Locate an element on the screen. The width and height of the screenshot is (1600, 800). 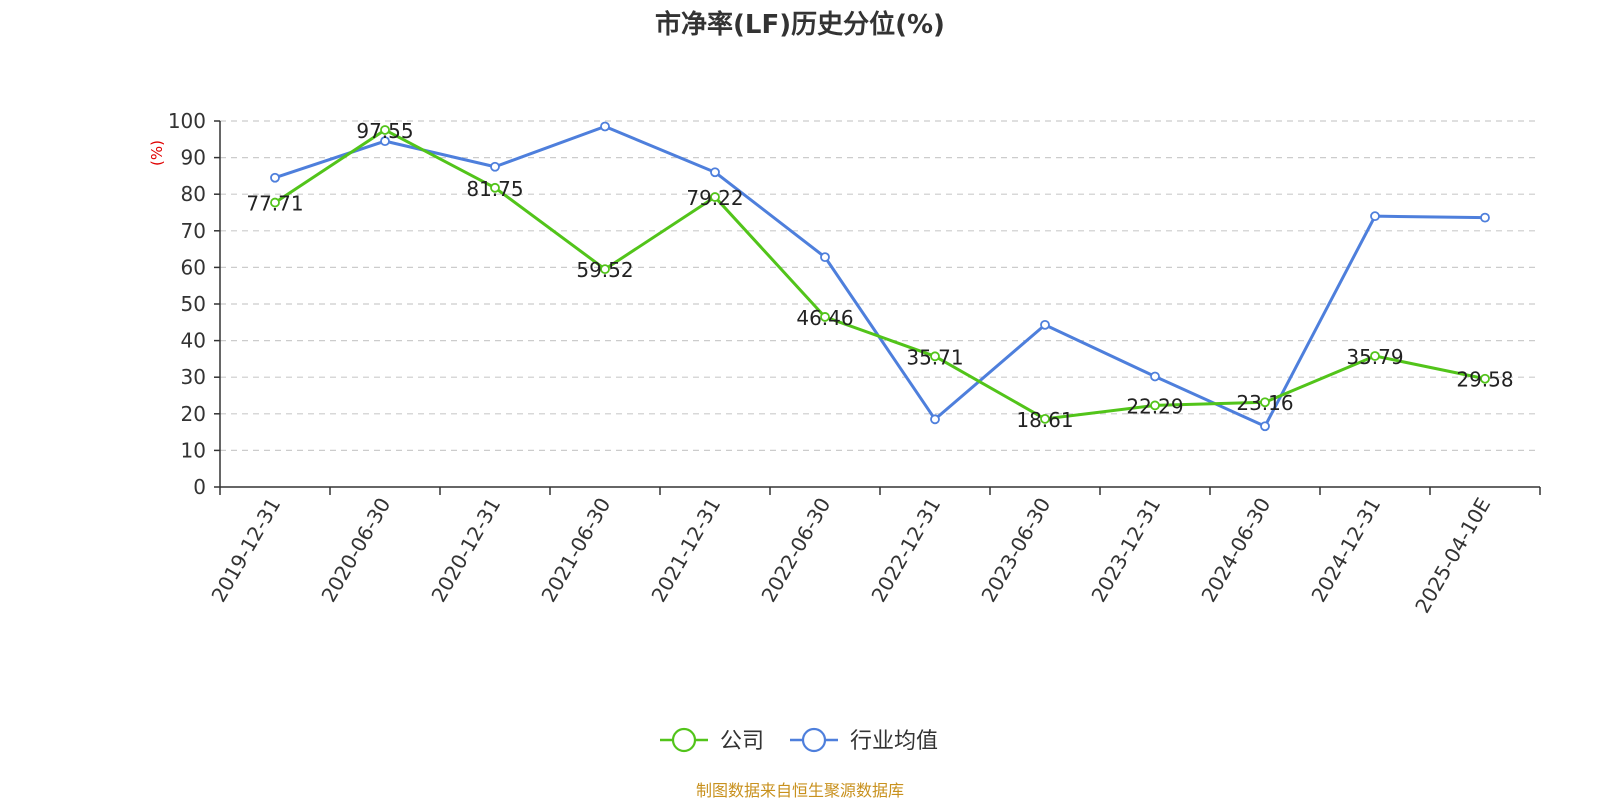
x-tick-label: 2023-06-30 is located at coordinates (1015, 550).